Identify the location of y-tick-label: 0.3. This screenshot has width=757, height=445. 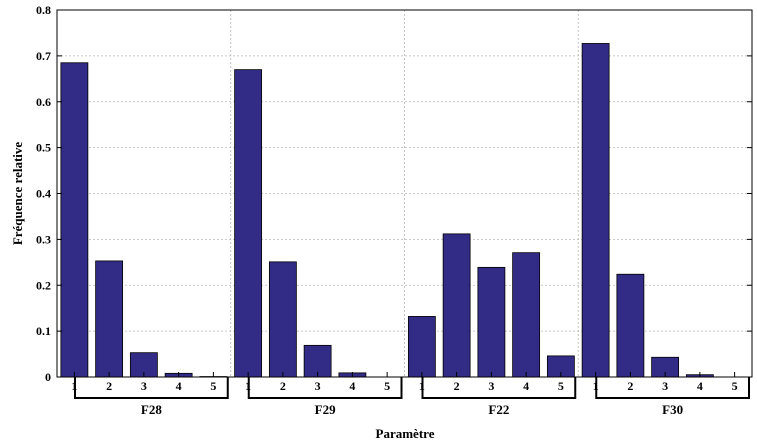
(43, 239).